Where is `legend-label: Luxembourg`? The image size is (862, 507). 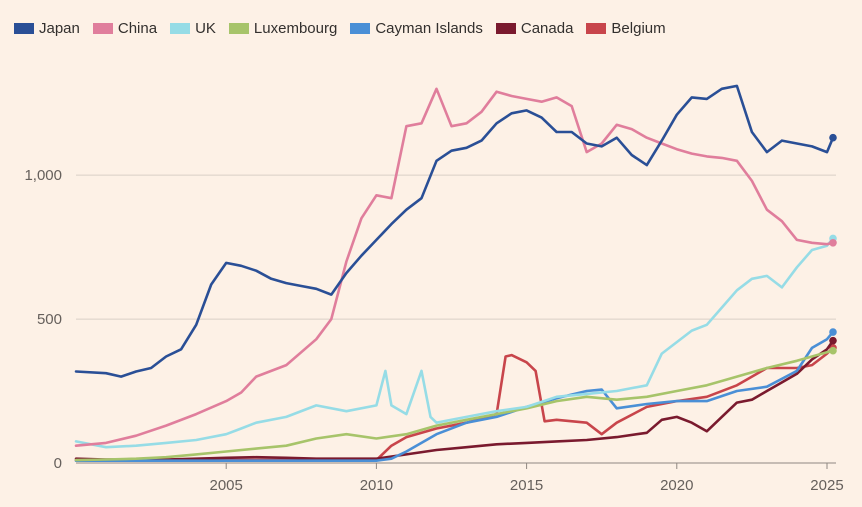
legend-label: Luxembourg is located at coordinates (295, 28).